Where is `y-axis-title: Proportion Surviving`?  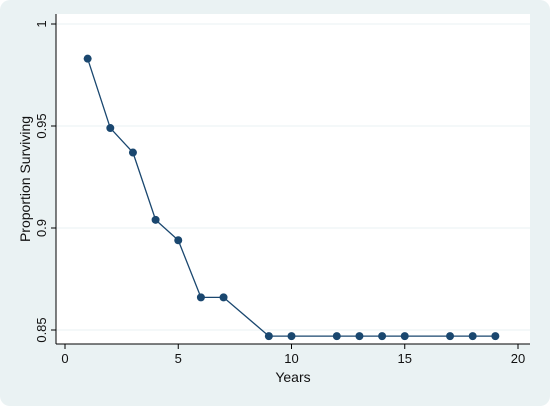 y-axis-title: Proportion Surviving is located at coordinates (25, 179).